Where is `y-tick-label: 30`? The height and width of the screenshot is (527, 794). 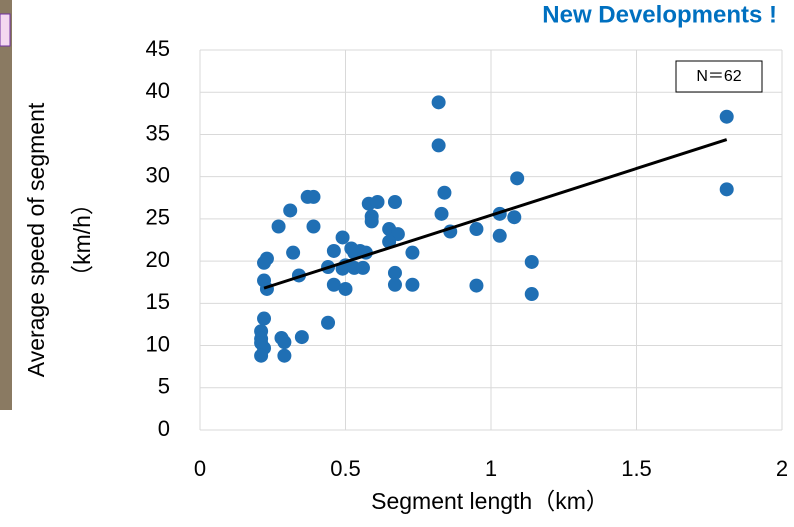
y-tick-label: 30 is located at coordinates (158, 174).